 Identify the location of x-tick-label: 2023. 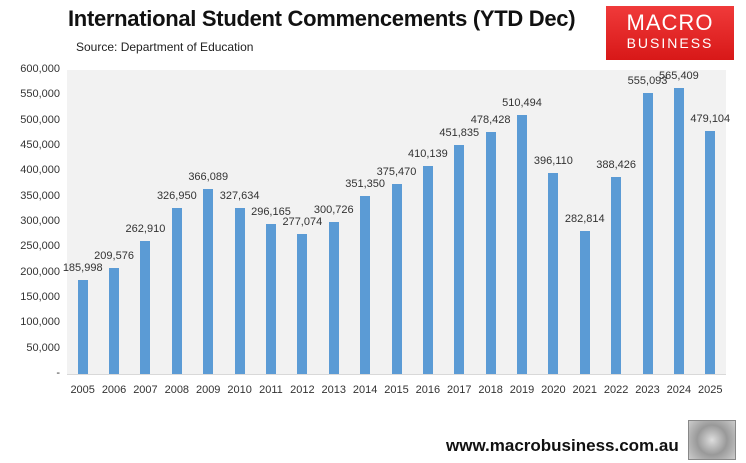
(647, 390).